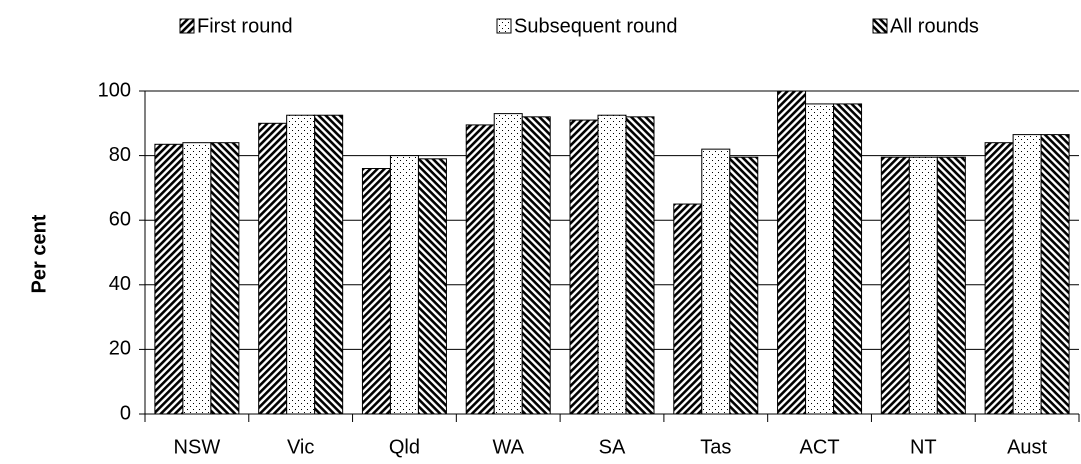  Describe the element at coordinates (39, 253) in the screenshot. I see `y-axis-label: Per cent` at that location.